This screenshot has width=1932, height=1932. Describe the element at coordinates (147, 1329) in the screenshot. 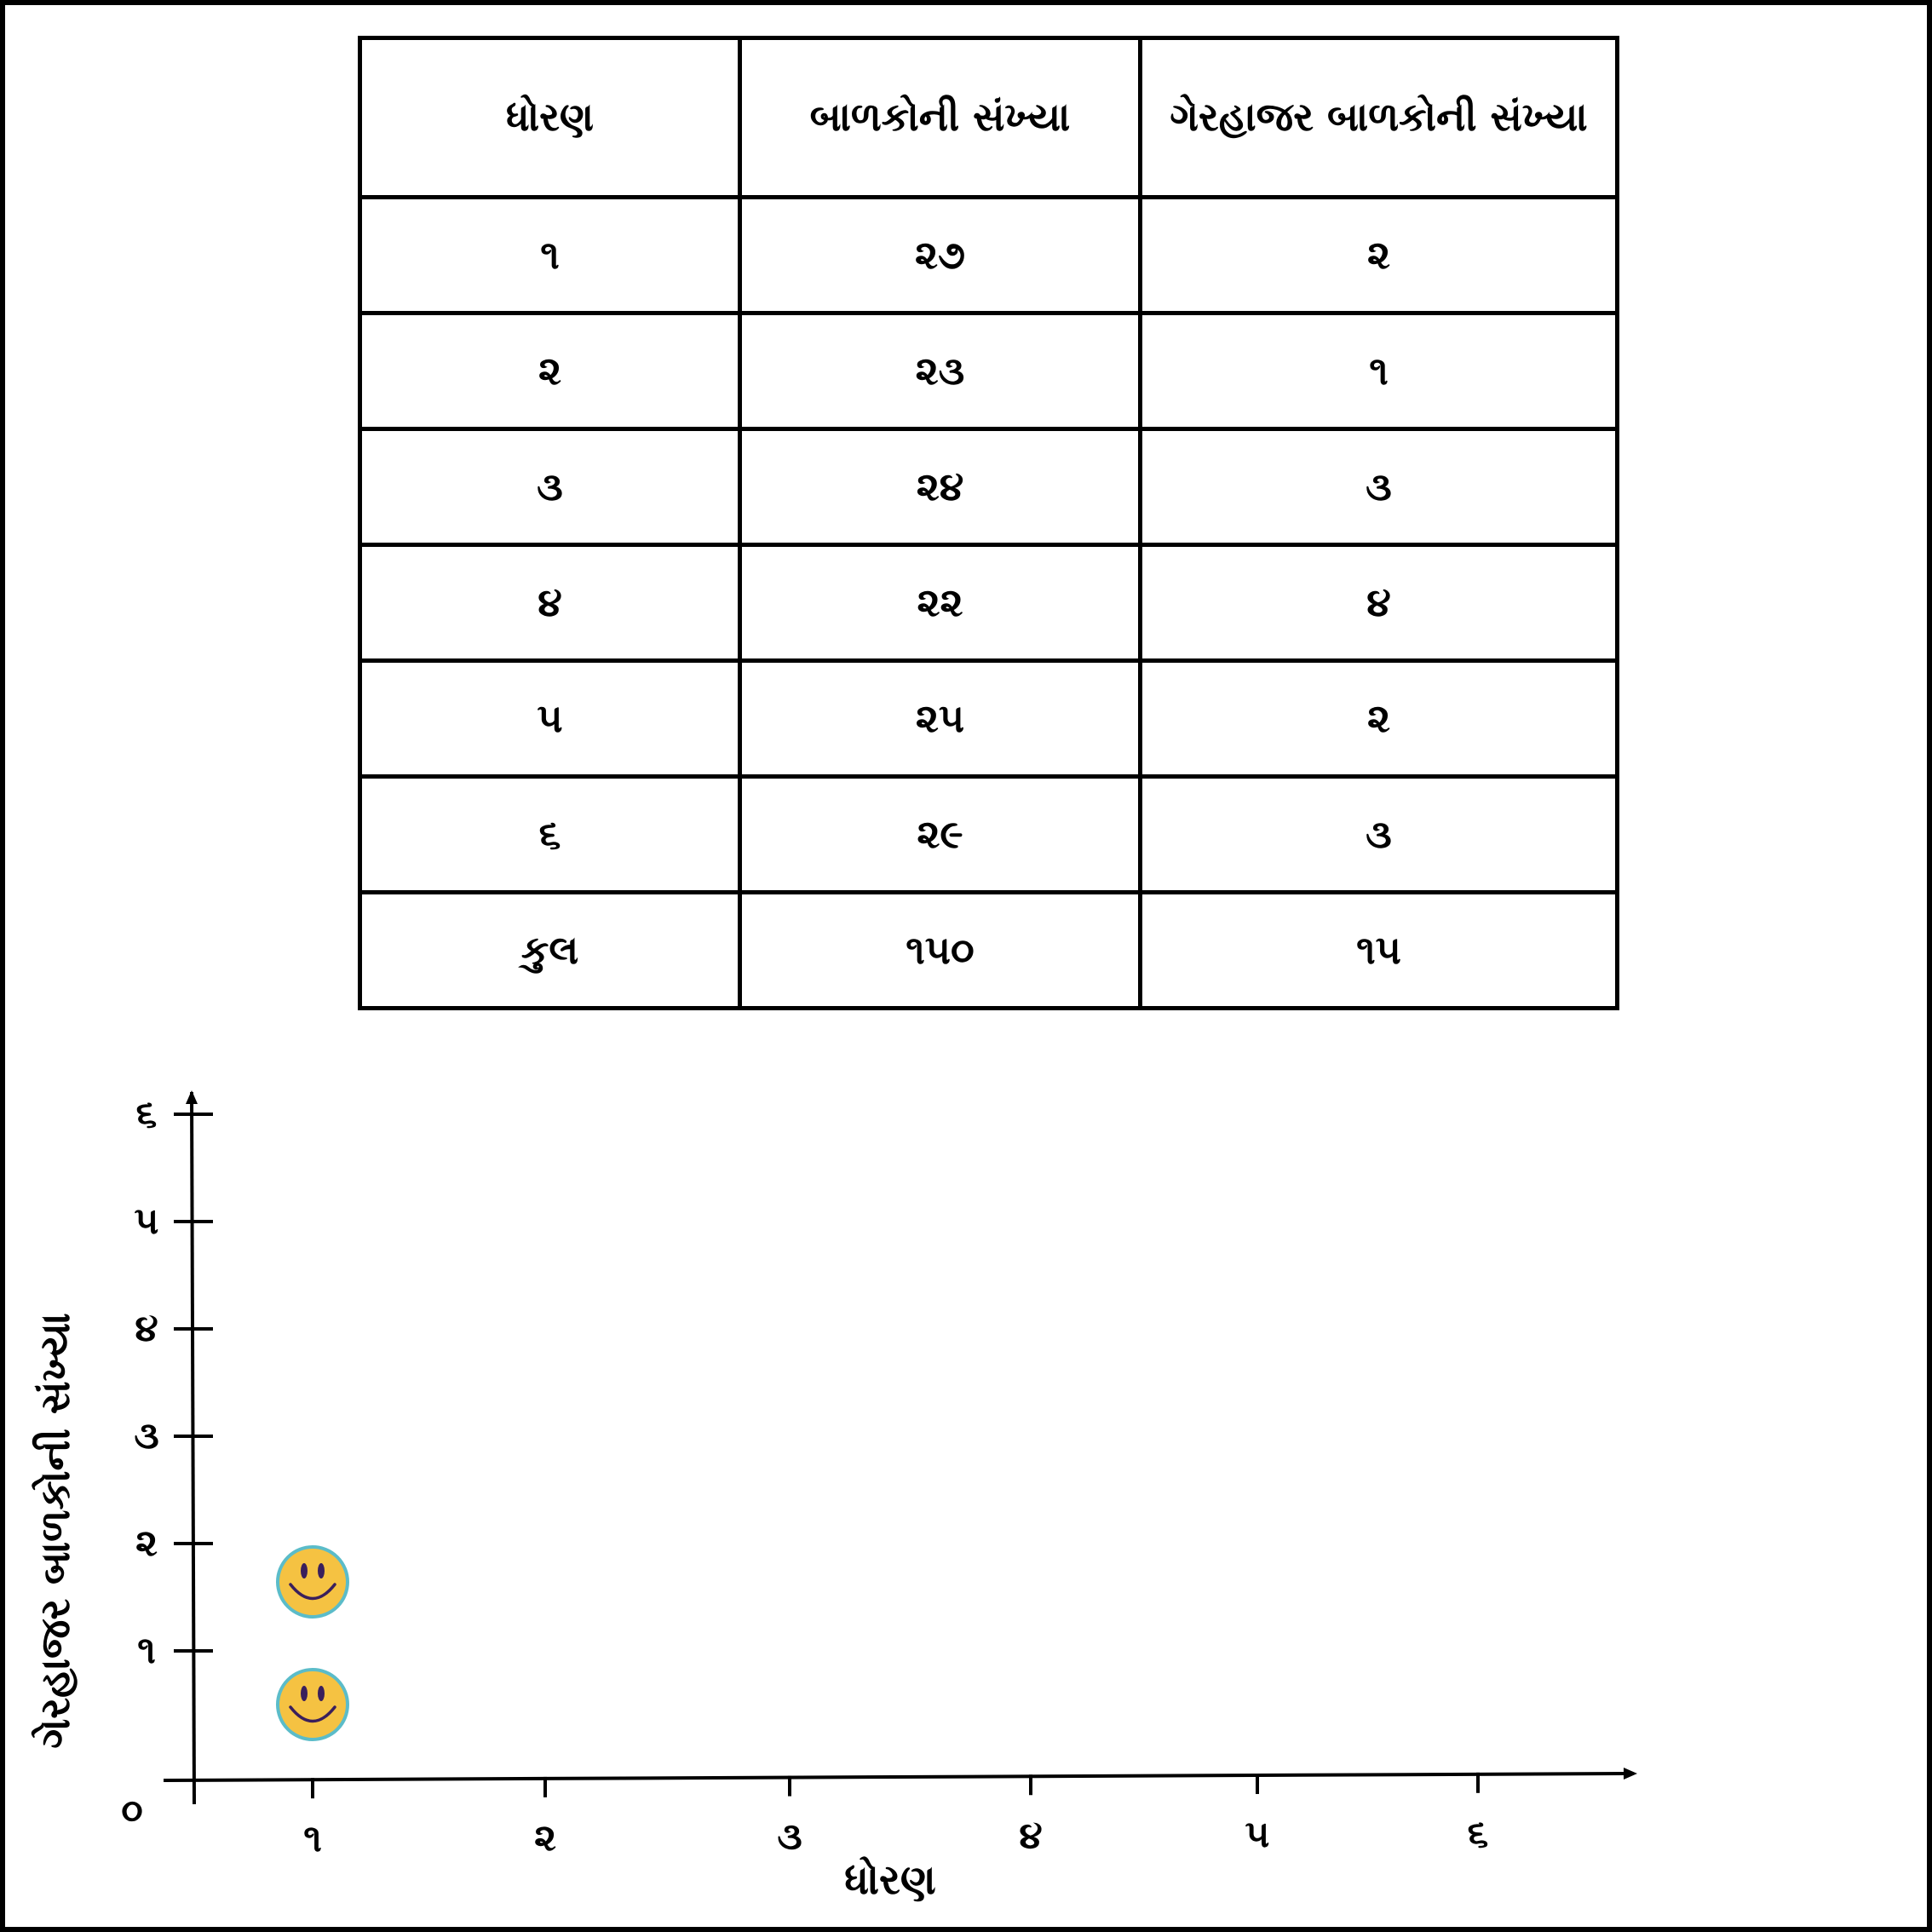

I see `y-tick-label: ૪` at that location.